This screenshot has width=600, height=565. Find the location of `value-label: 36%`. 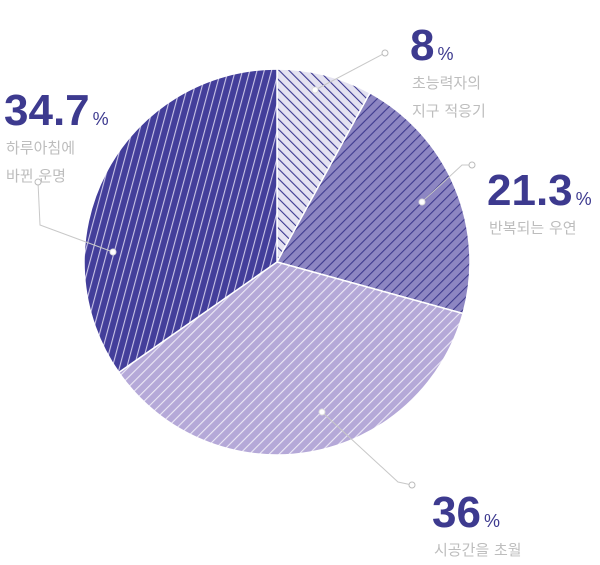

value-label: 36% is located at coordinates (466, 512).